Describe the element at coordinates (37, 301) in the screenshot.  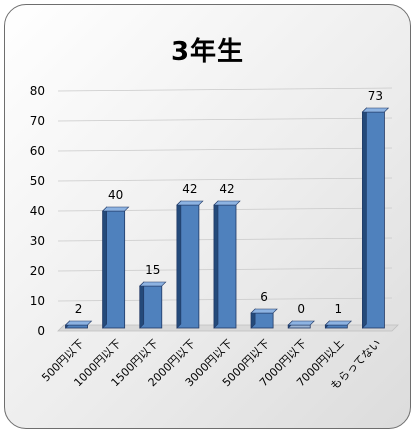
I see `y-tick-label: 10` at that location.